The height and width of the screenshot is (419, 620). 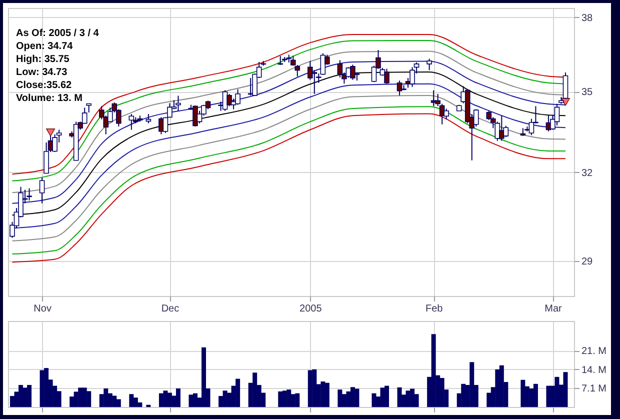 What do you see at coordinates (588, 173) in the screenshot?
I see `y-tick-label: 32` at bounding box center [588, 173].